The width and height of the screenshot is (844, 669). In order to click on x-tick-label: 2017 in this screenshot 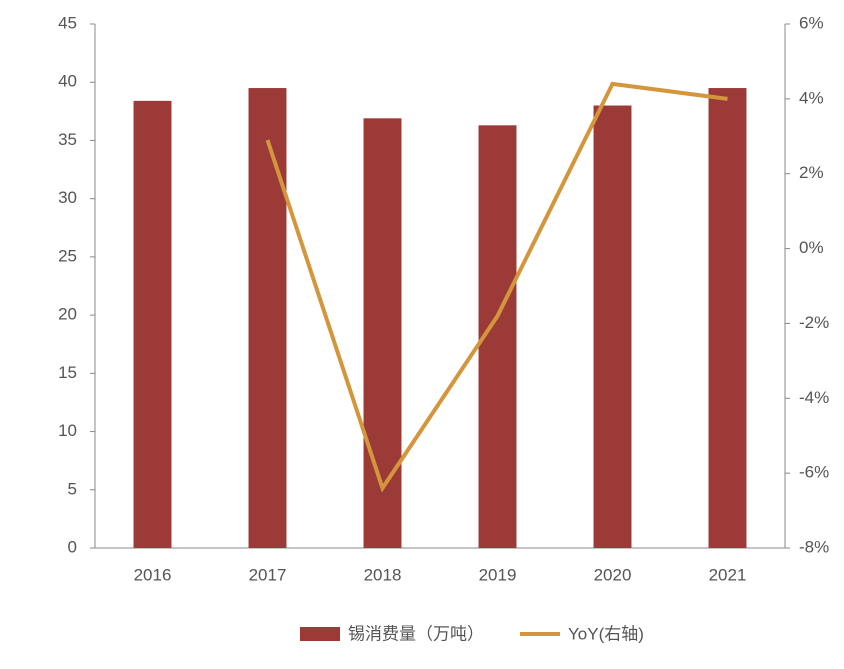, I will do `click(268, 574)`.